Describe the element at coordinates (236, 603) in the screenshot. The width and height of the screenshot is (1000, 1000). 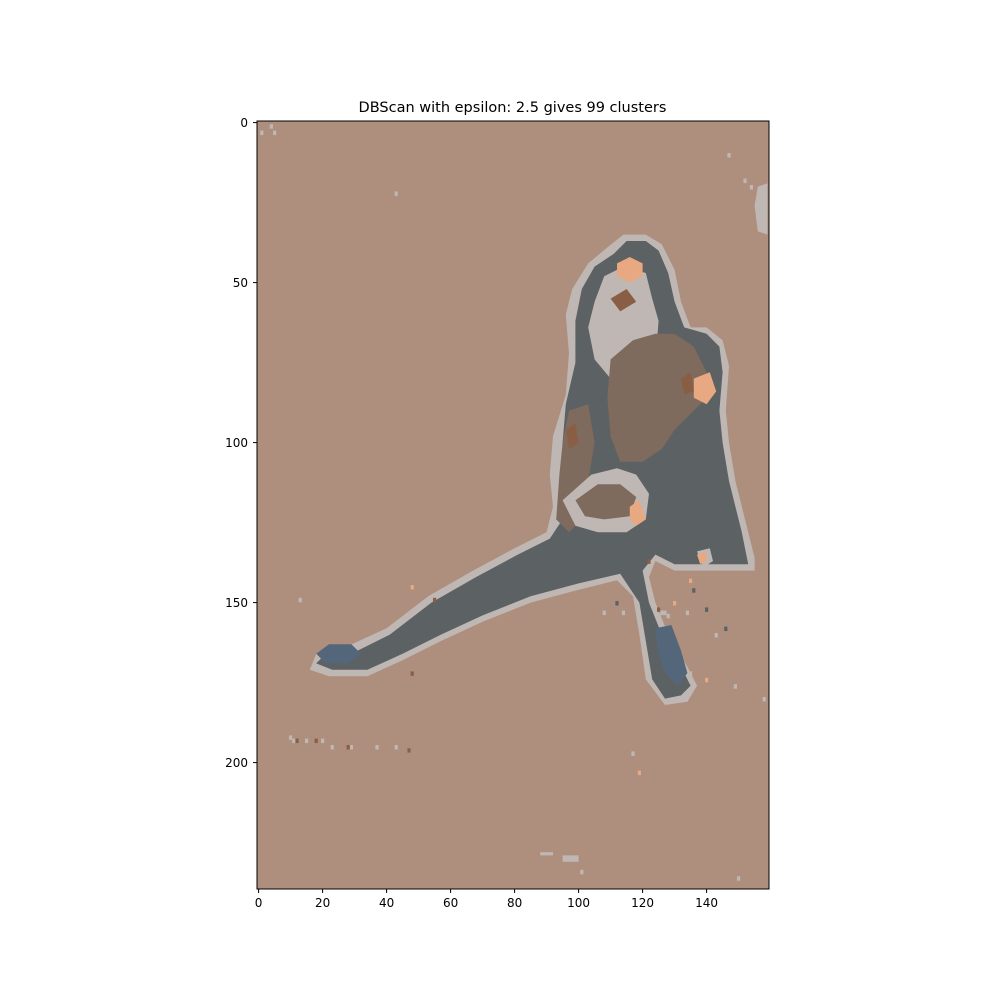
I see `y-tick-label: 150` at that location.